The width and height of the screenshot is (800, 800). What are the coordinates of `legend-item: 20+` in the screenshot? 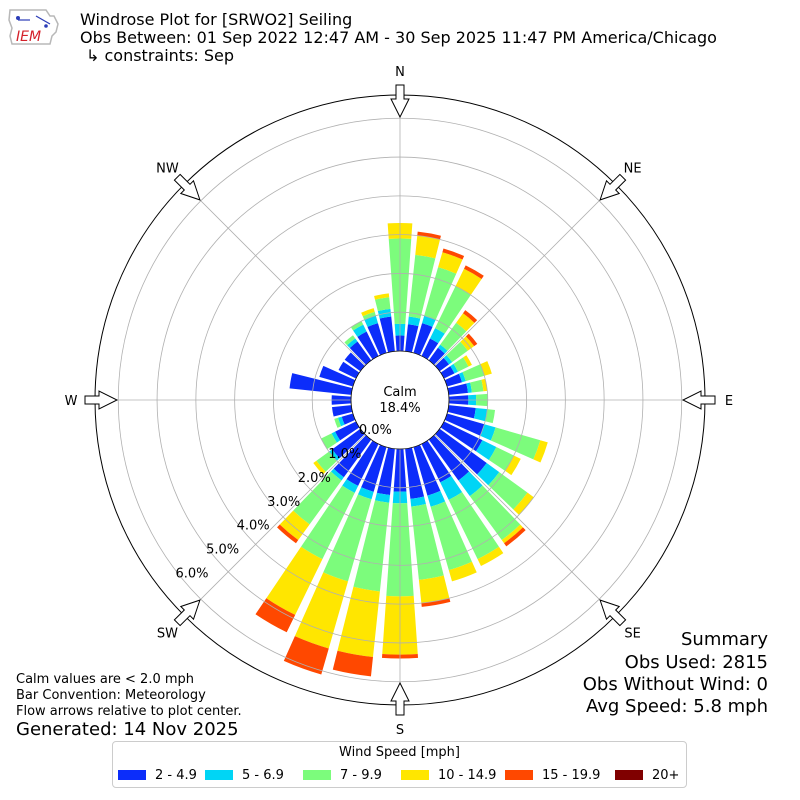 It's located at (647, 775).